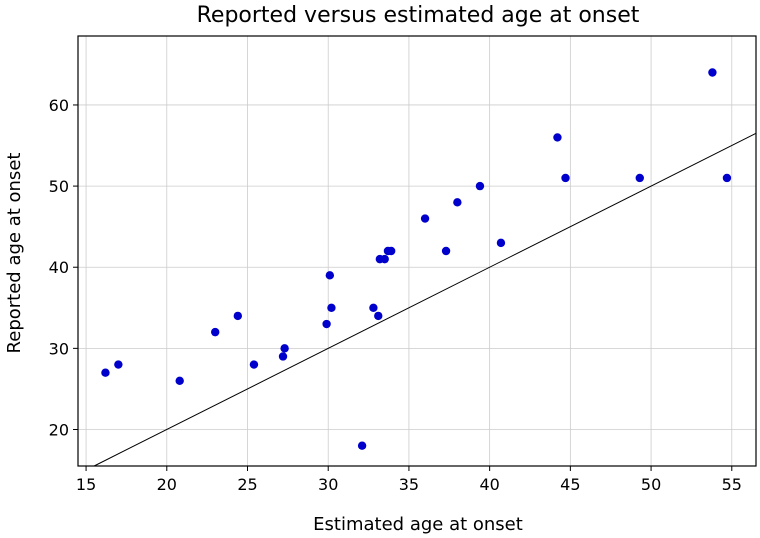 The height and width of the screenshot is (538, 760). What do you see at coordinates (14, 253) in the screenshot?
I see `y-axis-label: Reported age at onset` at bounding box center [14, 253].